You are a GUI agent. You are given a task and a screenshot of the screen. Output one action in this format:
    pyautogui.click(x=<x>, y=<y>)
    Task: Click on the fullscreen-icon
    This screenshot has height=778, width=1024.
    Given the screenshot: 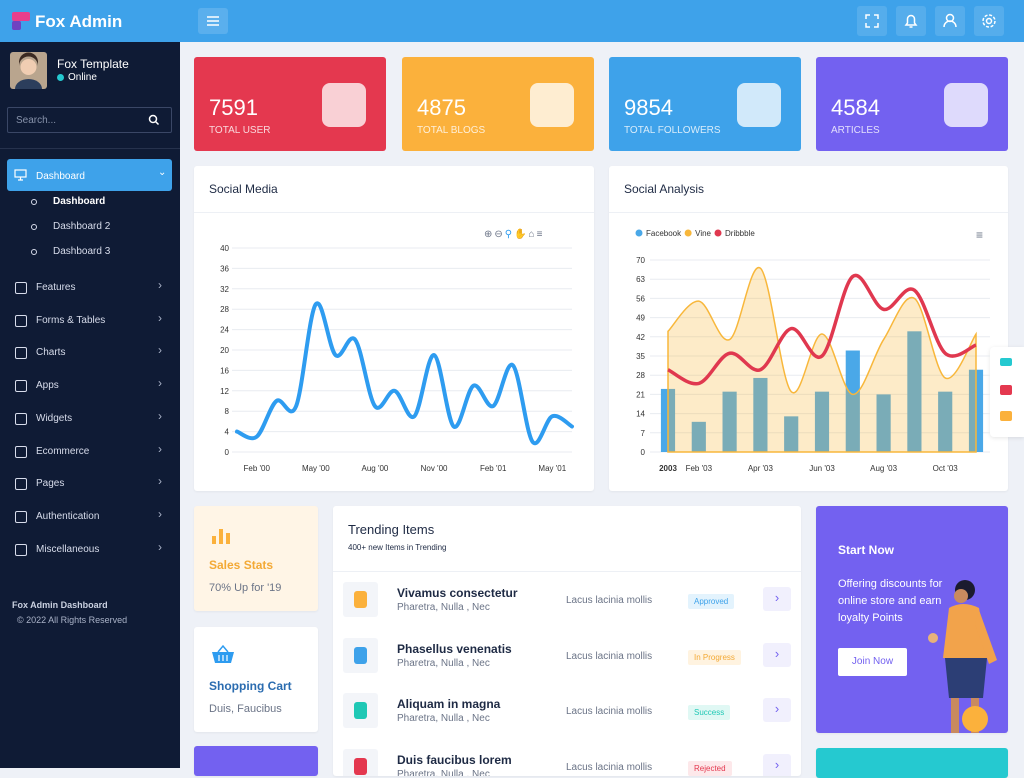 What is the action you would take?
    pyautogui.click(x=872, y=21)
    